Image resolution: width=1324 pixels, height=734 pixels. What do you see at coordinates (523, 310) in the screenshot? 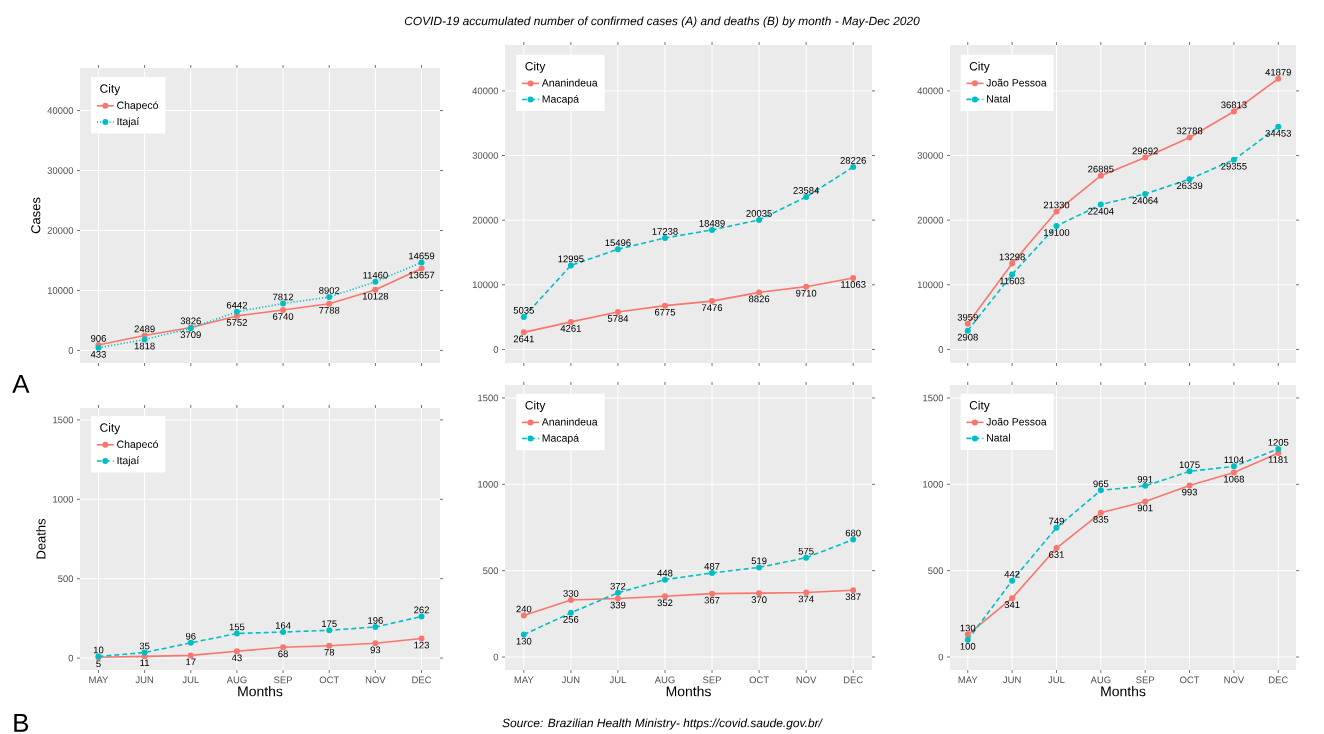
I see `data-label: 5035` at bounding box center [523, 310].